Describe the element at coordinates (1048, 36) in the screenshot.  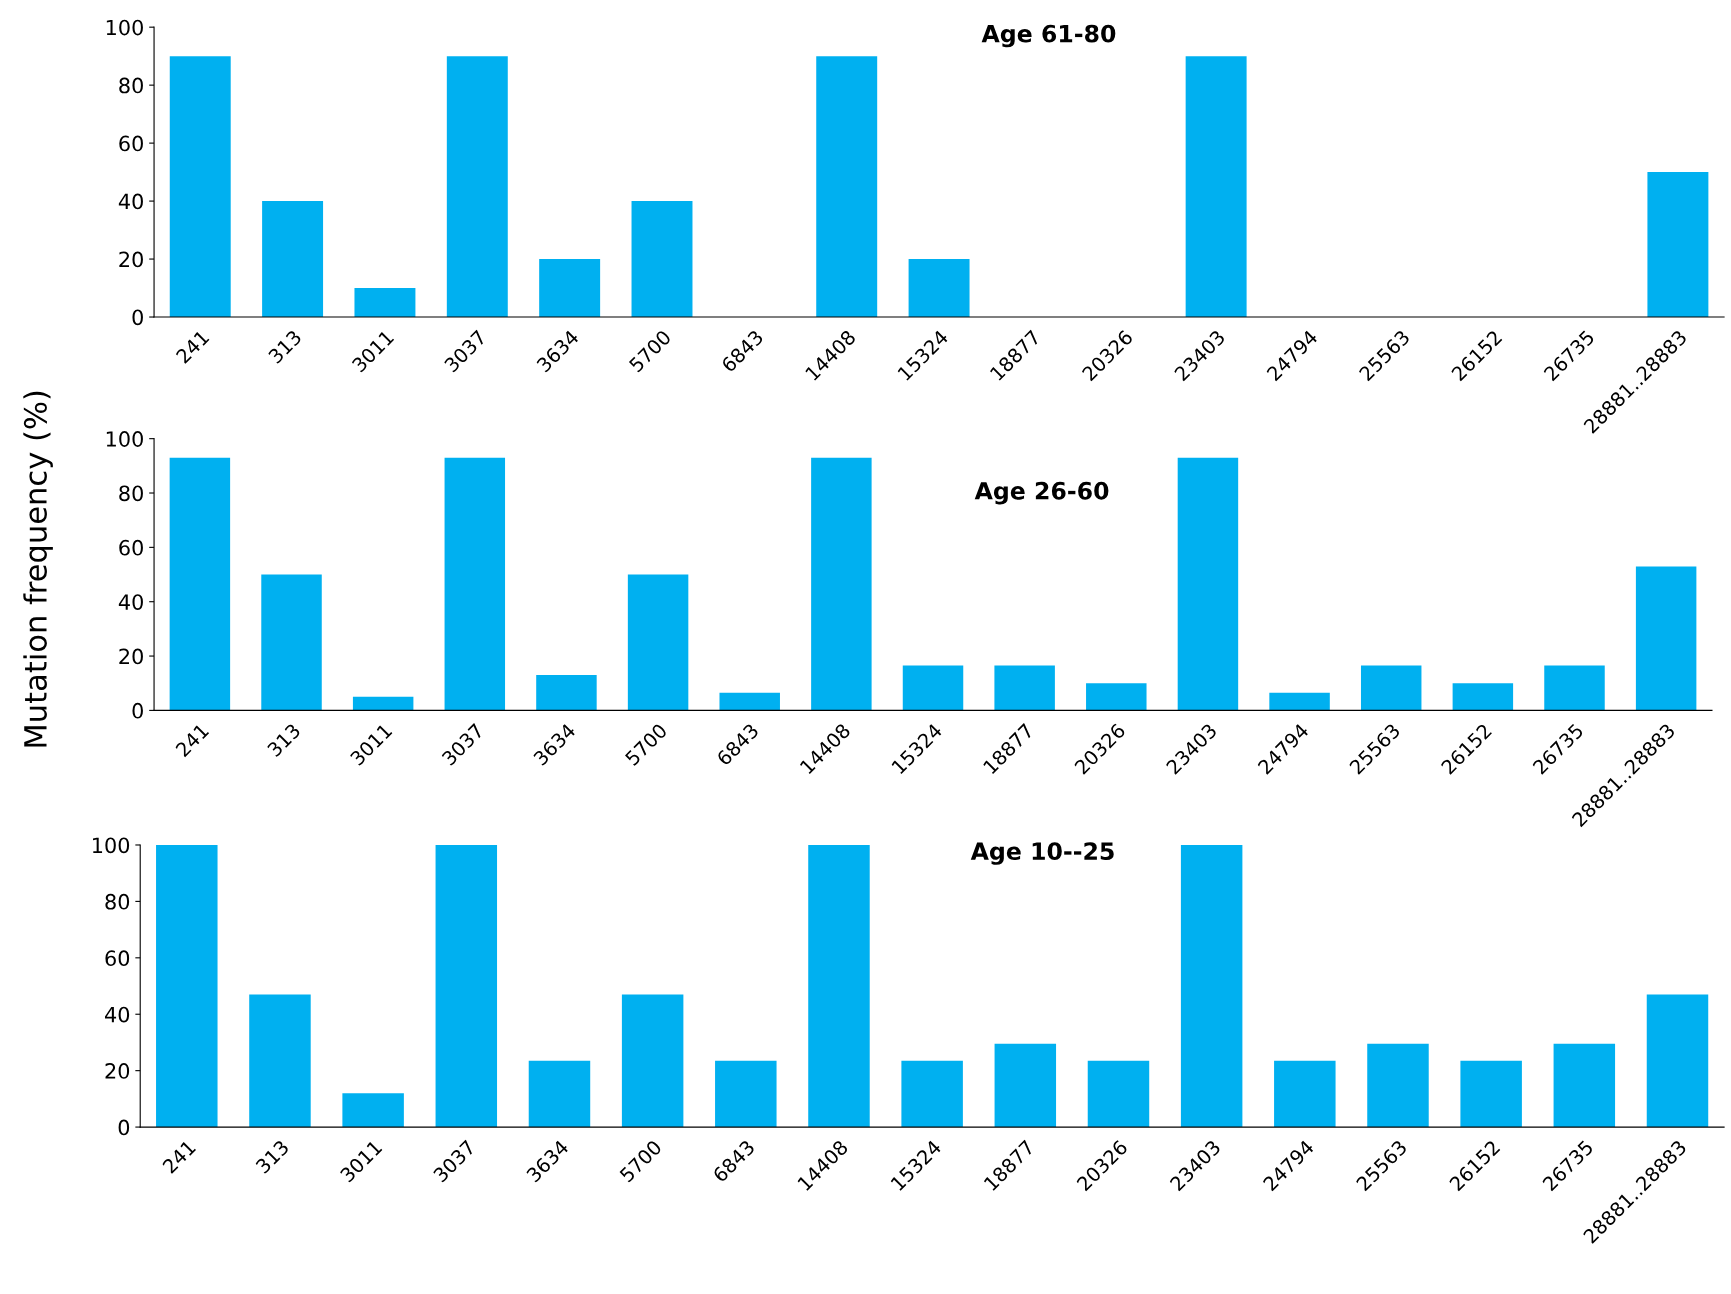
I see `chart-title: Age 61-80` at that location.